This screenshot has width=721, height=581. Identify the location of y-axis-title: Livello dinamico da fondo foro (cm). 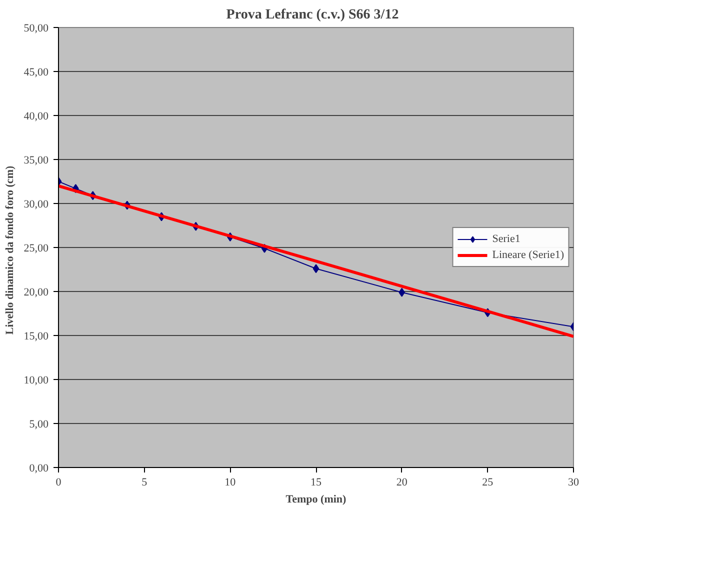
(10, 250).